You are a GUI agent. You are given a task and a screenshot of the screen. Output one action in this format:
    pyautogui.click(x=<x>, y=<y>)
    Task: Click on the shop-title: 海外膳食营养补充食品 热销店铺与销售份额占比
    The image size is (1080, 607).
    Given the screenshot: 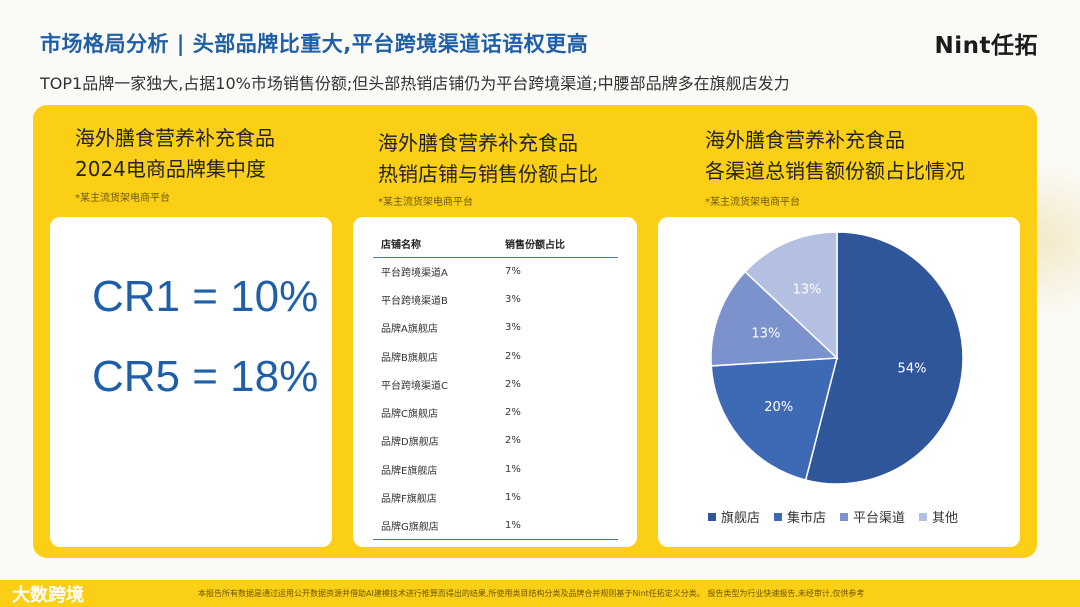 What is the action you would take?
    pyautogui.click(x=488, y=159)
    